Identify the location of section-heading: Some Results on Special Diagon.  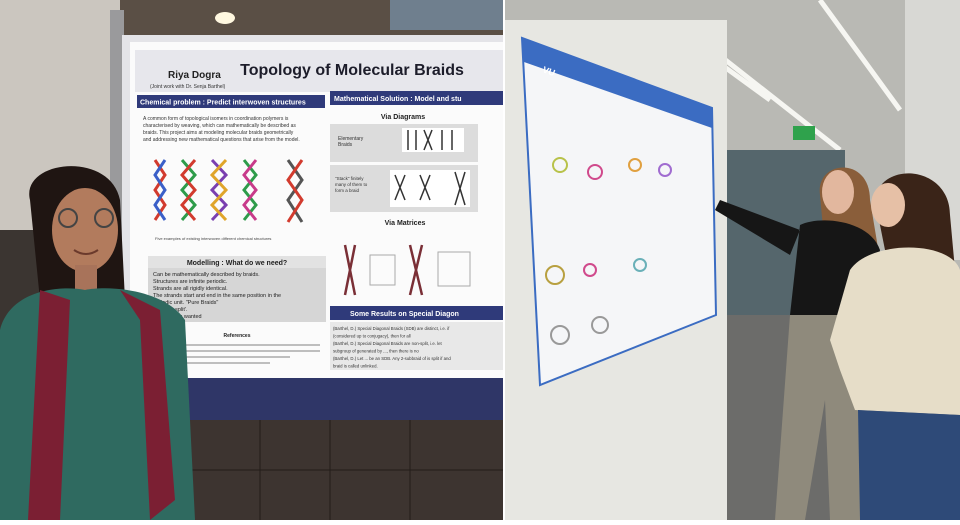
(404, 314).